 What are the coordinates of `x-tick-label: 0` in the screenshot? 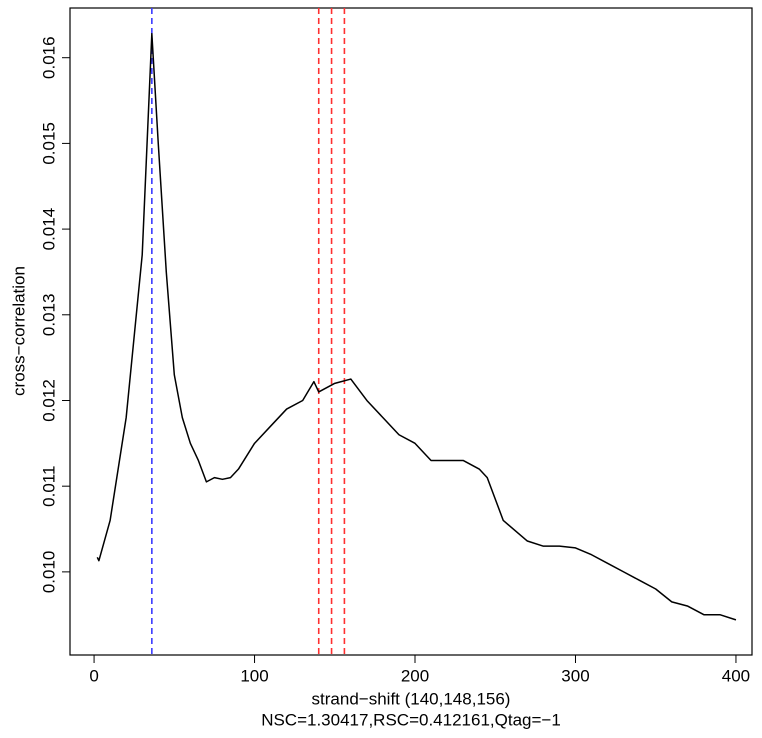 It's located at (93, 675).